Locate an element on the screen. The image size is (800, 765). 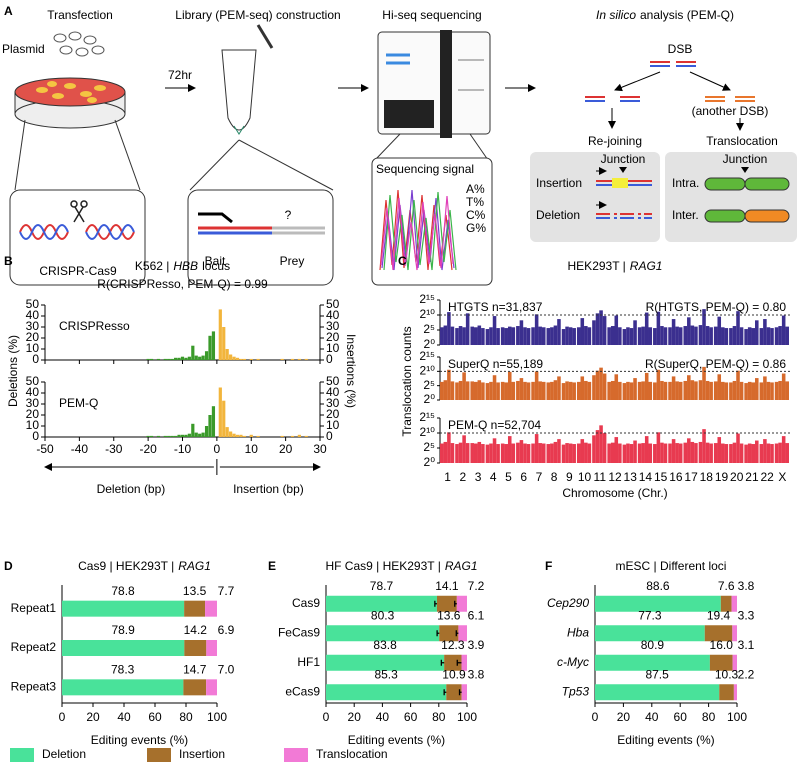
y-tick-label: 2⁰ is located at coordinates (430, 462).